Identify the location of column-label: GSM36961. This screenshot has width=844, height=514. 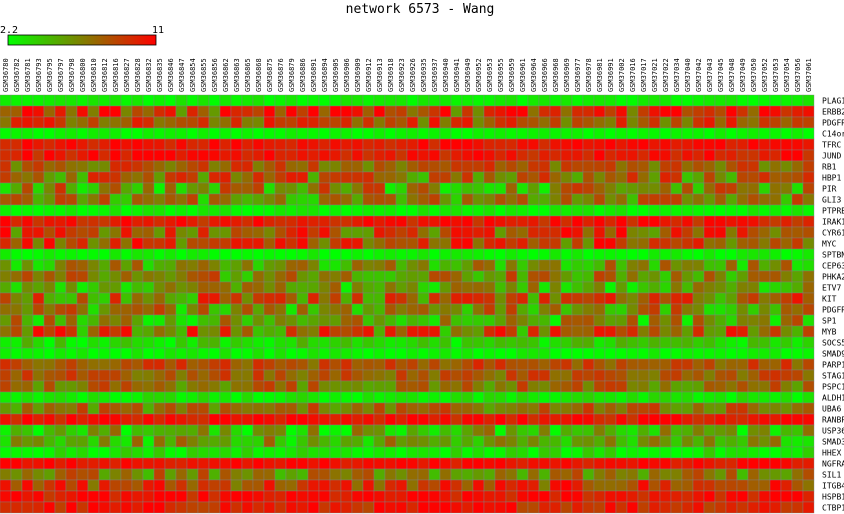
(523, 75).